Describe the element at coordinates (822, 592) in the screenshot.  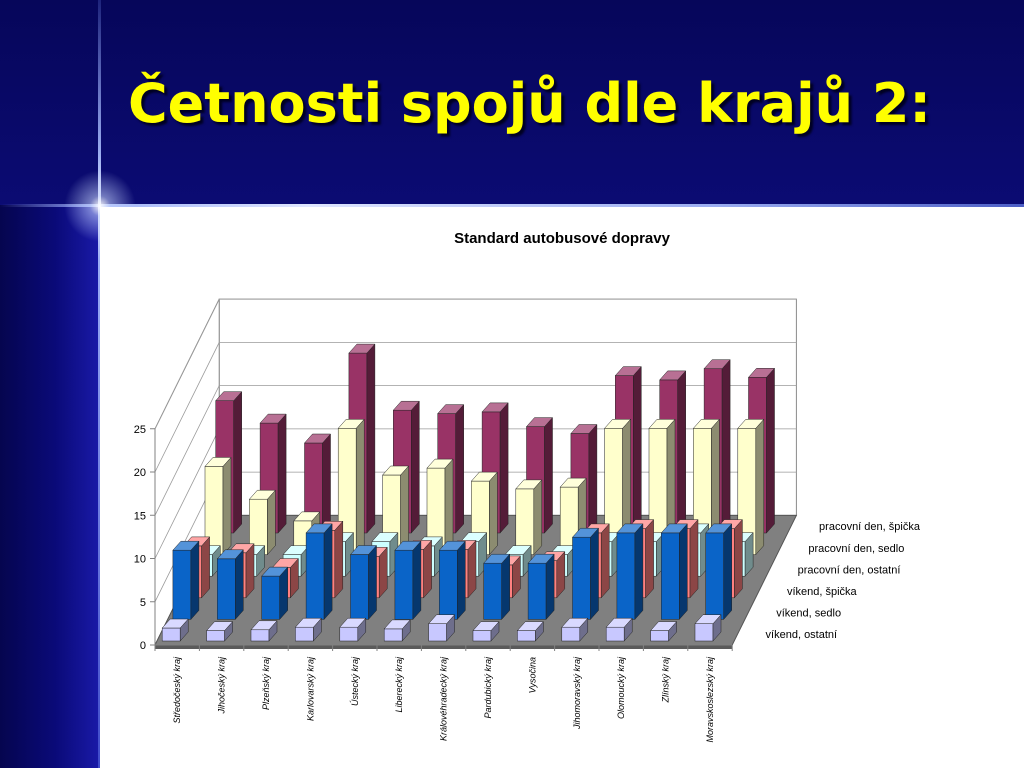
I see `series-label: víkend, špička` at that location.